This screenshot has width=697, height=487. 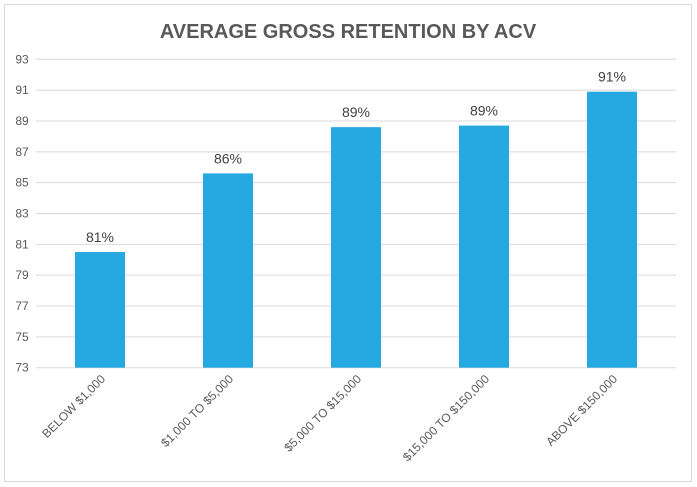 I want to click on y-tick-label: 91, so click(x=22, y=90).